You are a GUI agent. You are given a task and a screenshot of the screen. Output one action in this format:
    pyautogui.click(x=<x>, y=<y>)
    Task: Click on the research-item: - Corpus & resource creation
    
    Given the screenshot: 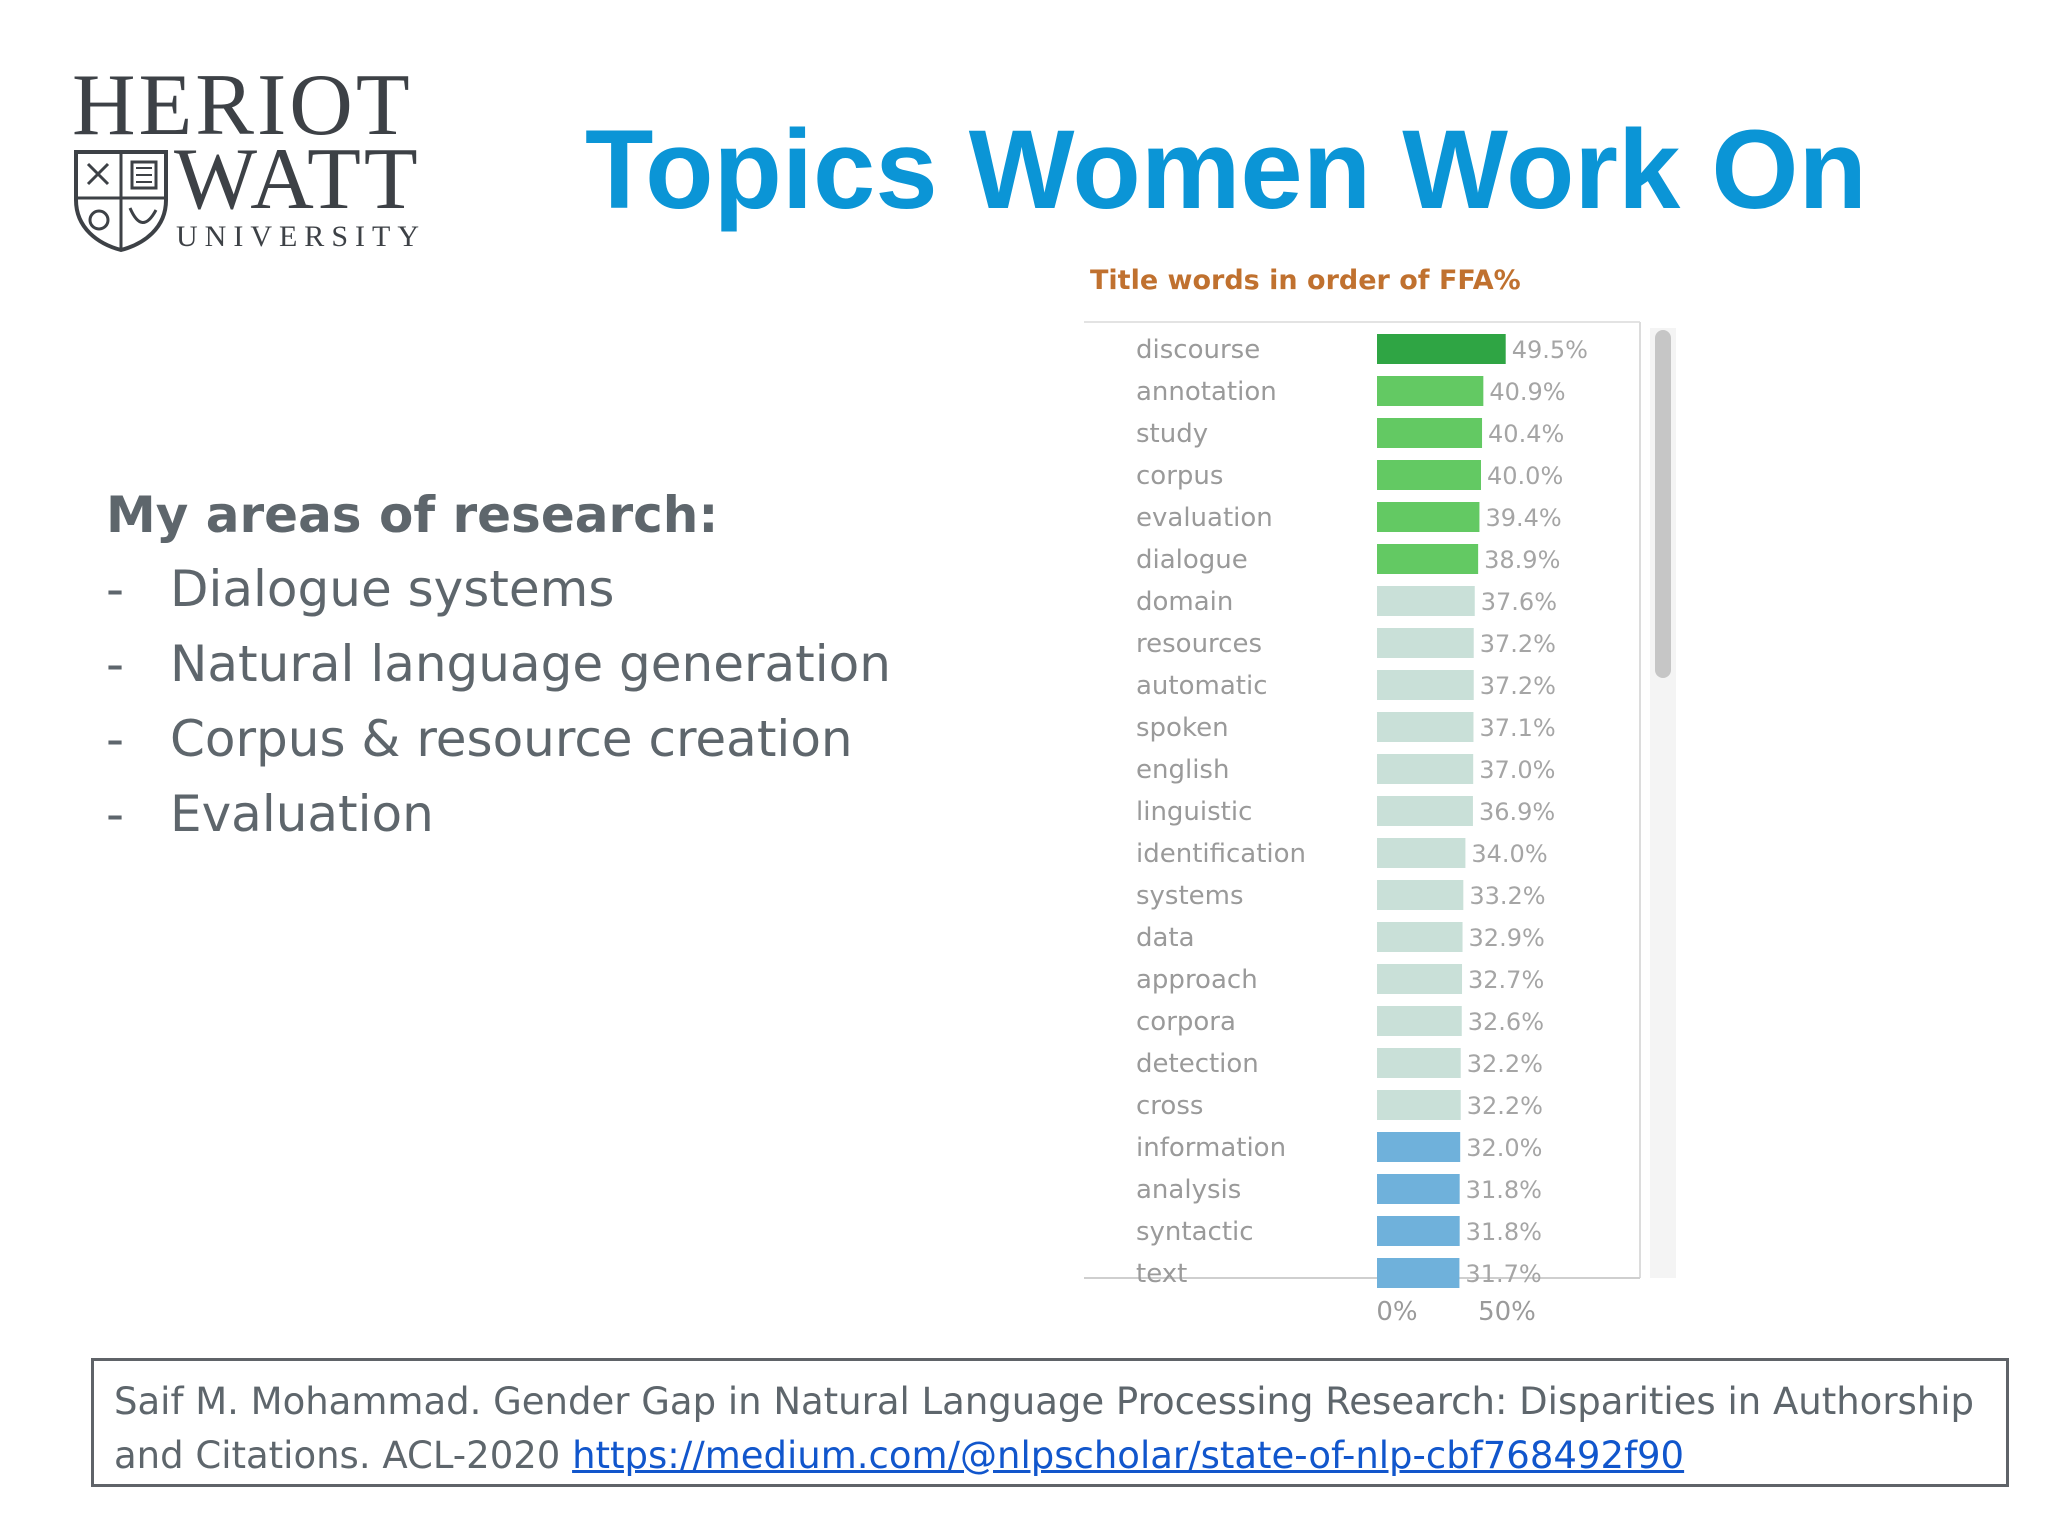 What is the action you would take?
    pyautogui.click(x=546, y=739)
    